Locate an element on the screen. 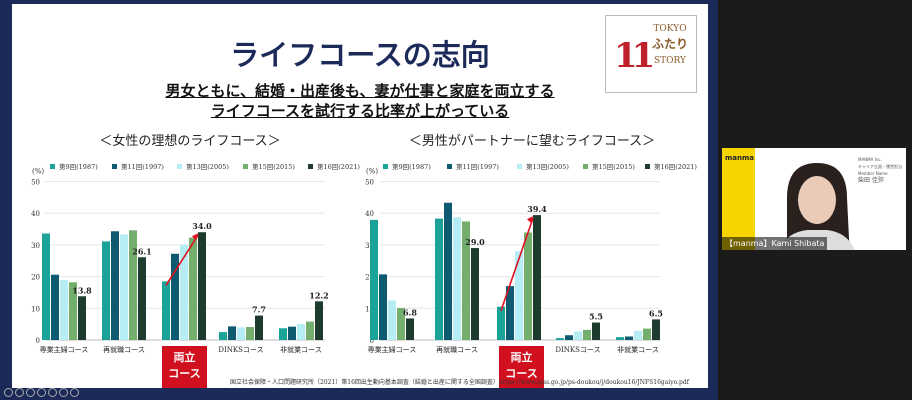 Image resolution: width=912 pixels, height=400 pixels. legend-label: 第15回(2015) is located at coordinates (273, 166).